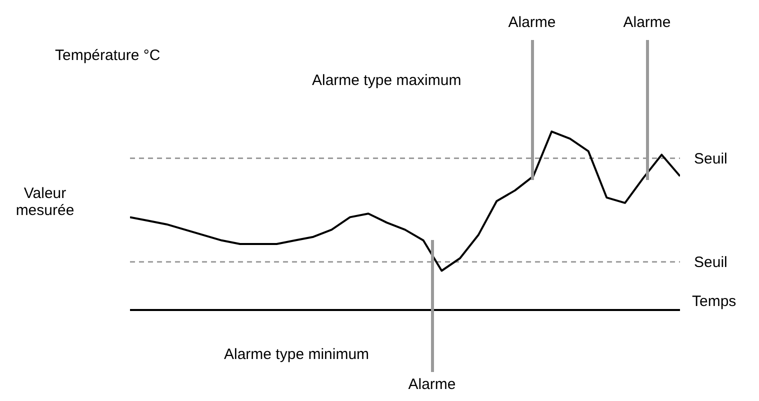 The height and width of the screenshot is (401, 759). I want to click on text: Valeur mesurée, so click(45, 202).